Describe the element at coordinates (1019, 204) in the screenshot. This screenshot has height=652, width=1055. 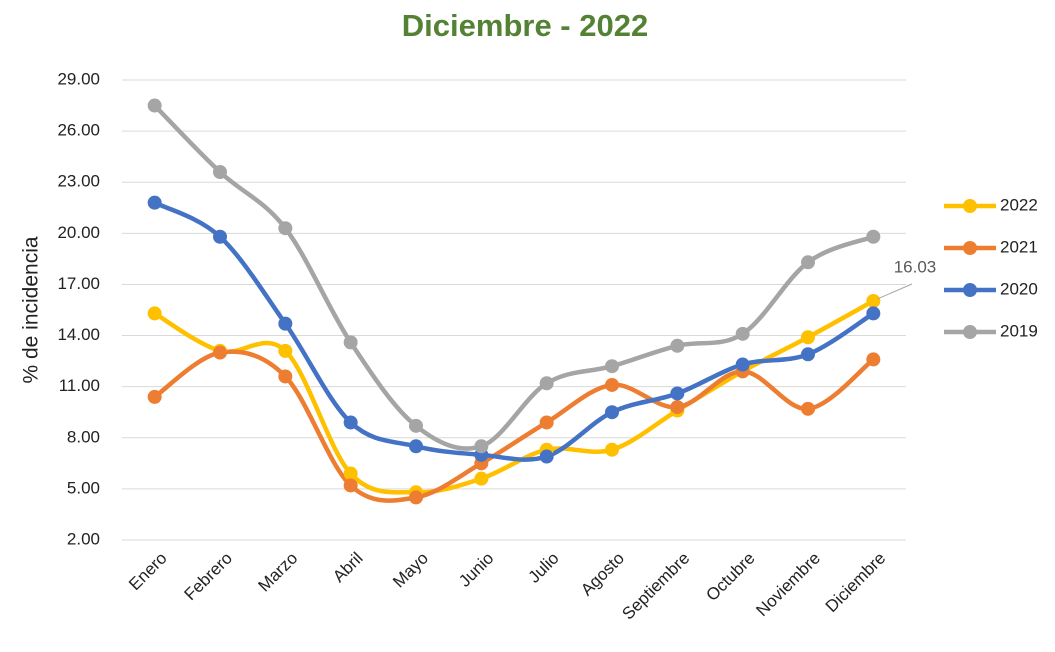
I see `legend-label: 2022` at that location.